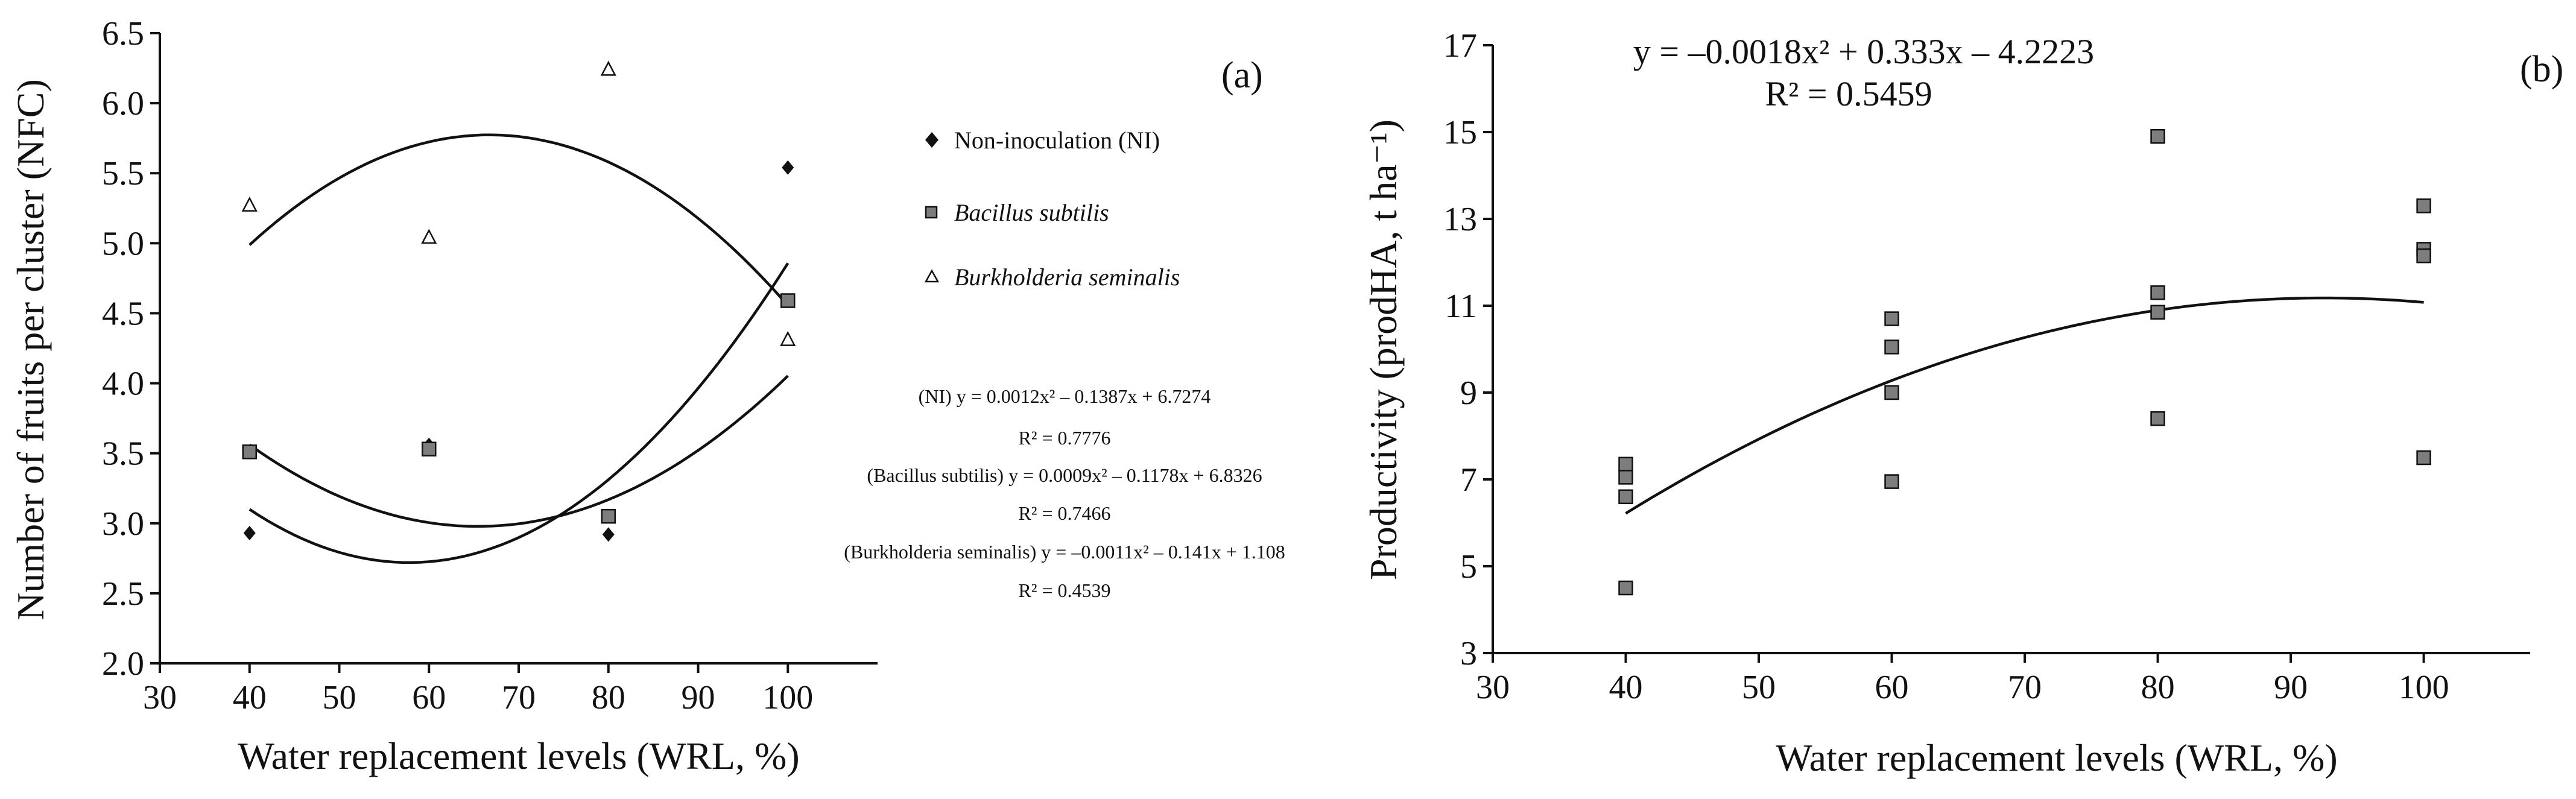  What do you see at coordinates (1461, 306) in the screenshot?
I see `y-tick-label: 11` at bounding box center [1461, 306].